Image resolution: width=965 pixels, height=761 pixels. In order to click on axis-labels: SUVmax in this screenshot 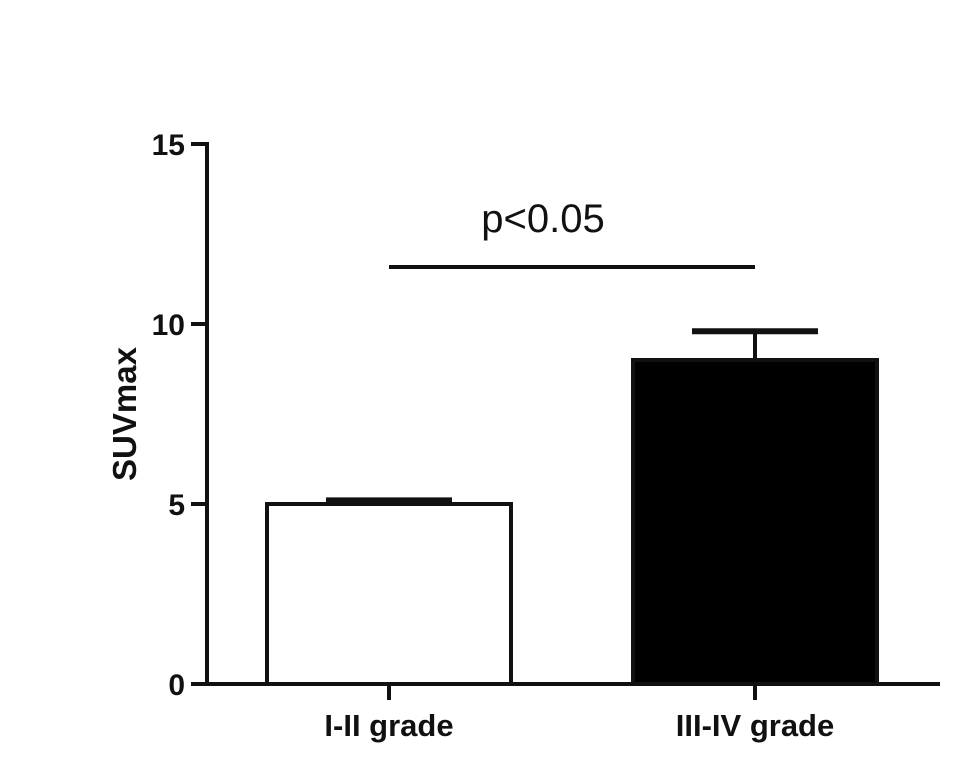, I will do `click(124, 413)`.